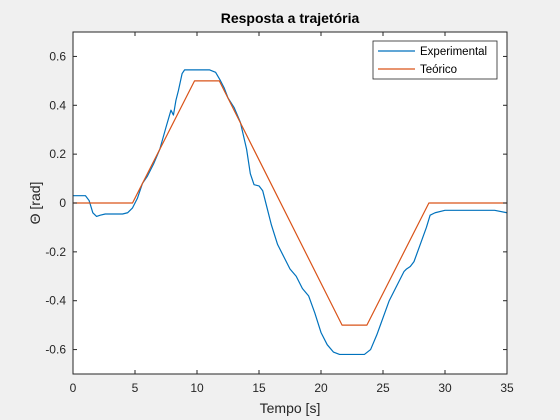 Image resolution: width=560 pixels, height=420 pixels. What do you see at coordinates (55, 301) in the screenshot?
I see `y-tick-label: -0.4` at bounding box center [55, 301].